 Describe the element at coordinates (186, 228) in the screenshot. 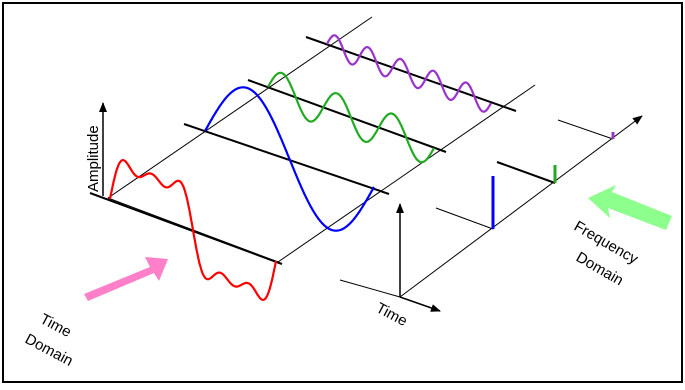

I see `composite-baseline` at that location.